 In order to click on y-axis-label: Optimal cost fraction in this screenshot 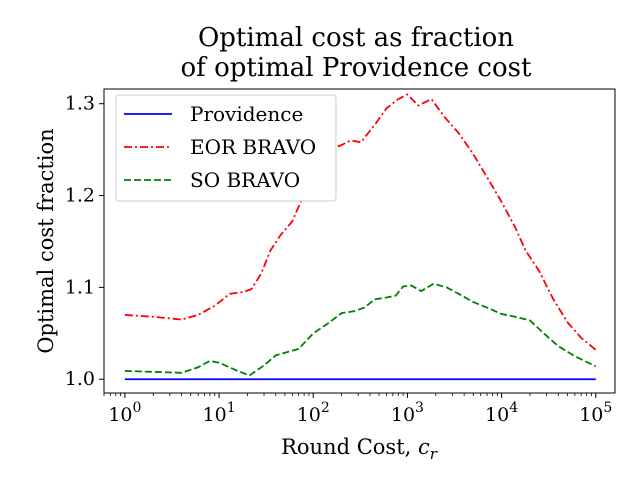, I will do `click(46, 240)`.